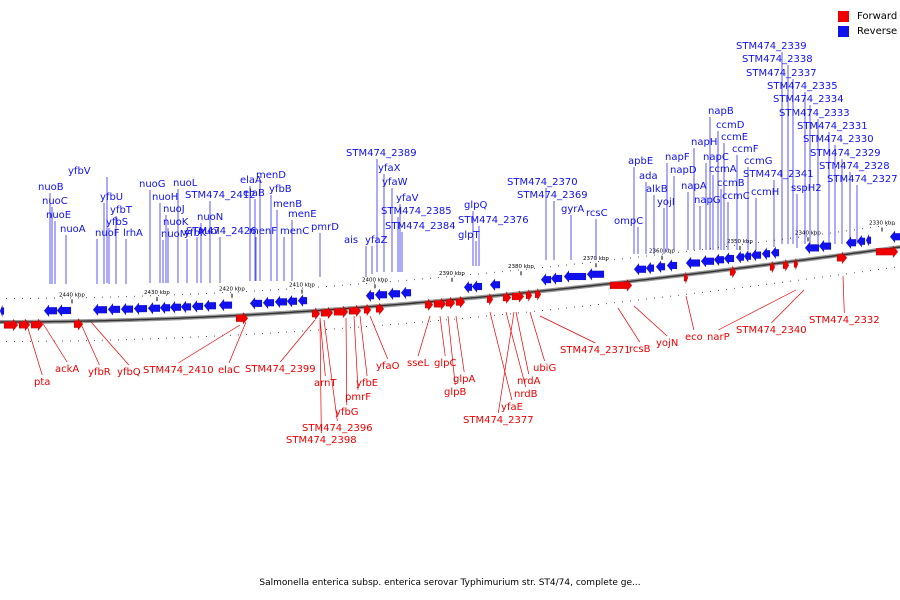 This screenshot has height=600, width=900. I want to click on forward-gene-label: pta, so click(42, 382).